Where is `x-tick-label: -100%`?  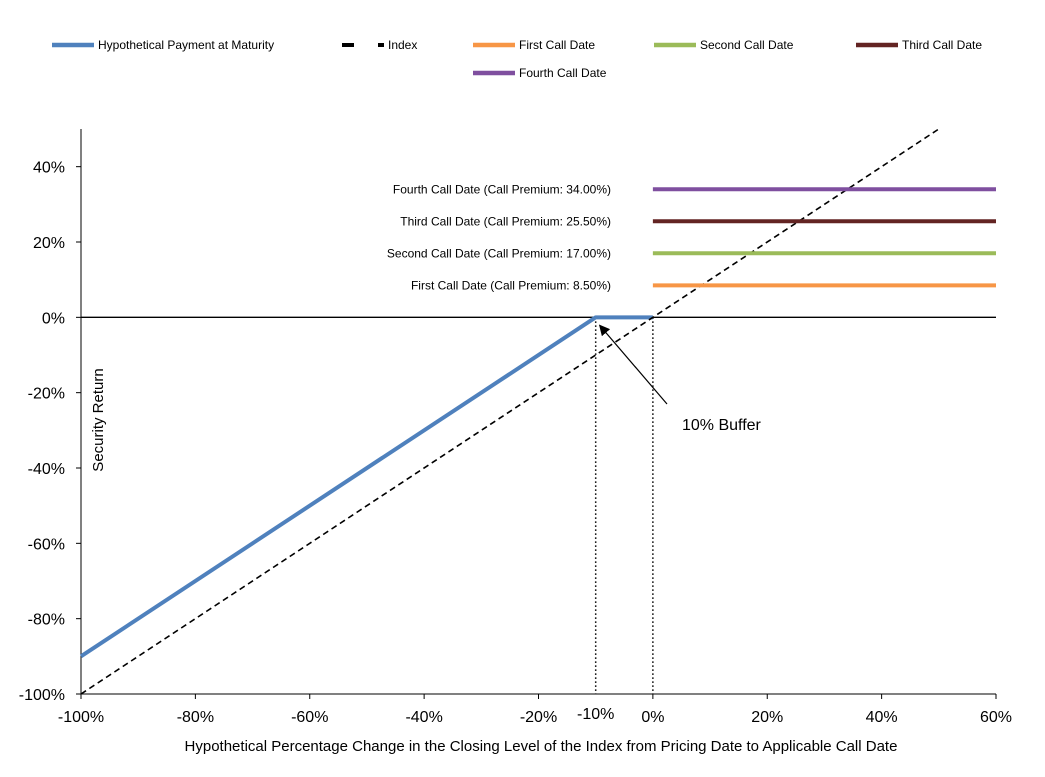 x-tick-label: -100% is located at coordinates (81, 717).